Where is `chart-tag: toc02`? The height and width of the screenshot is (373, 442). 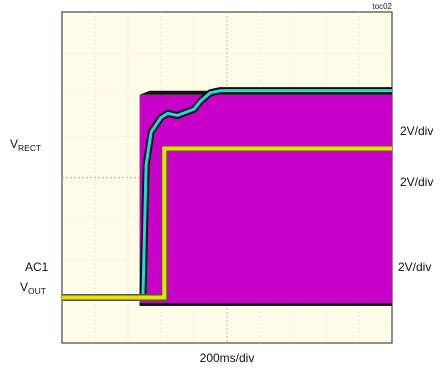 chart-tag: toc02 is located at coordinates (382, 6).